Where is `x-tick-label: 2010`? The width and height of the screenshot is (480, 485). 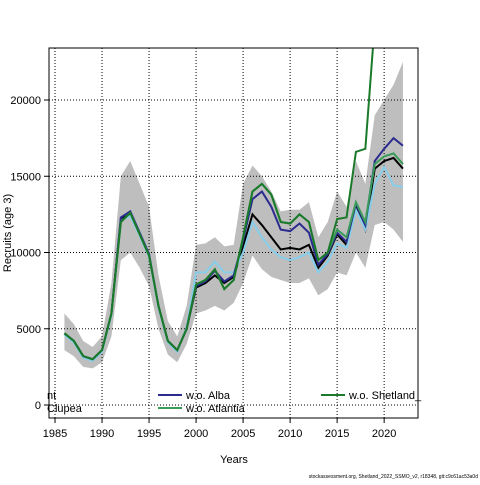
x-tick-label: 2010 is located at coordinates (290, 434).